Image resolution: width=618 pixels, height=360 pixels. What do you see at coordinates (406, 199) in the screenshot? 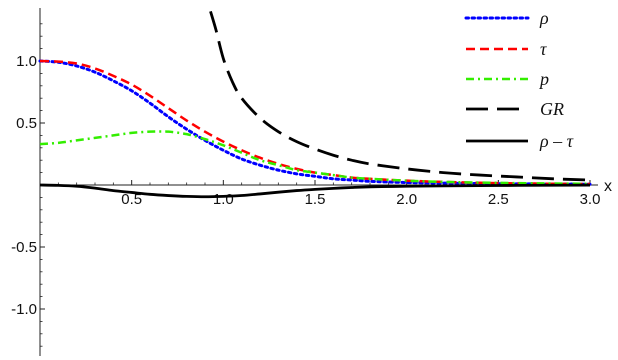
I see `x-tick-label: 2.0` at bounding box center [406, 199].